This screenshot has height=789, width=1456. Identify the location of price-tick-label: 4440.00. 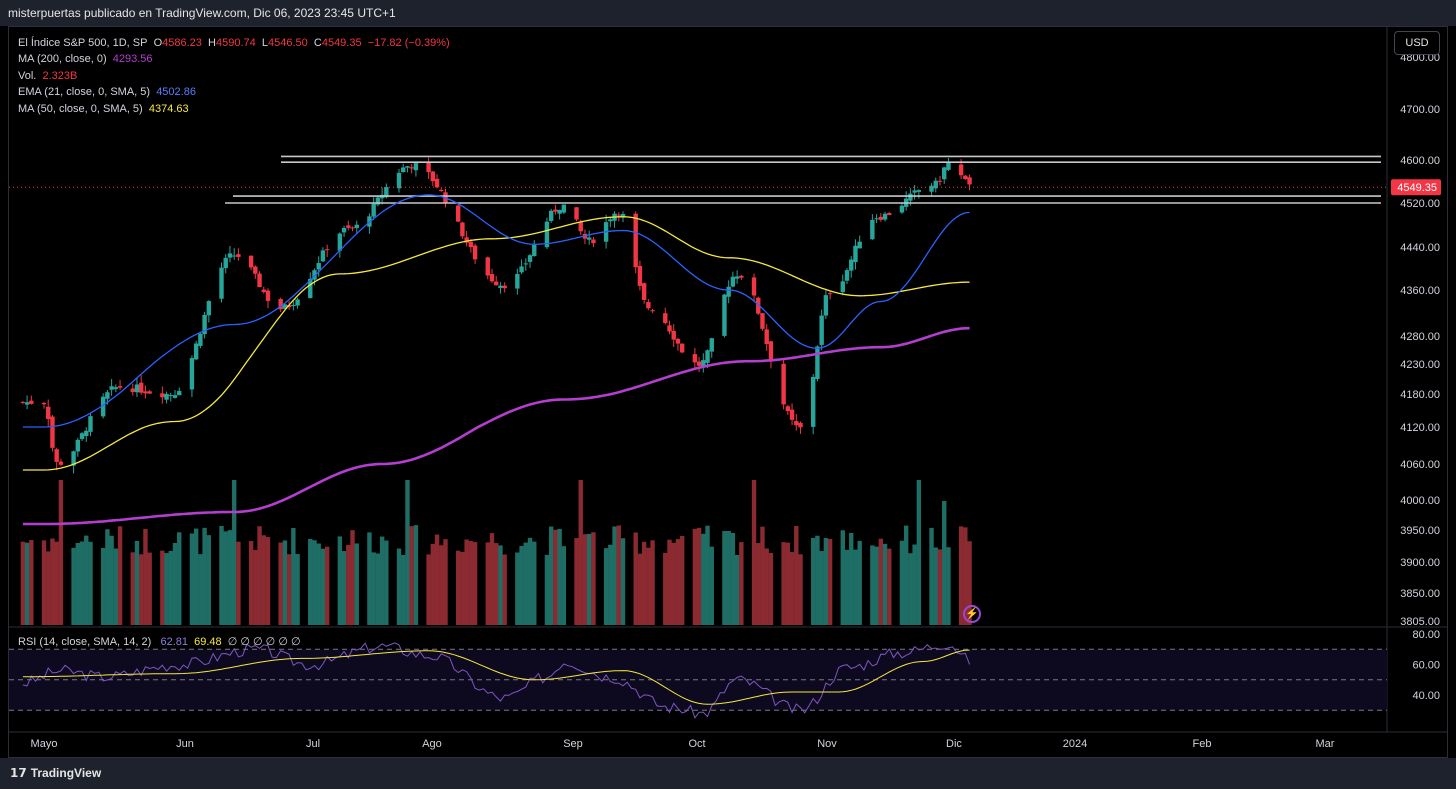
(1420, 248).